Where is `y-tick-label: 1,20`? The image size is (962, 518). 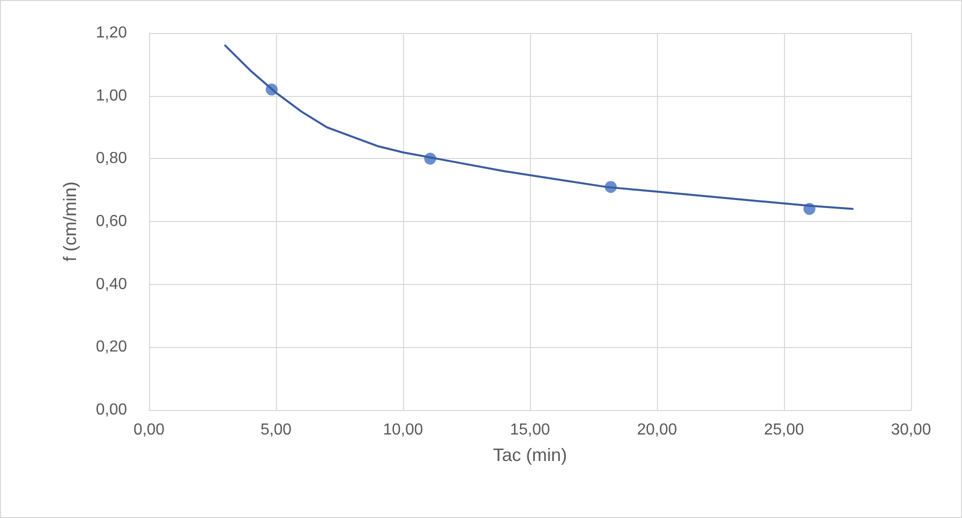
y-tick-label: 1,20 is located at coordinates (112, 33).